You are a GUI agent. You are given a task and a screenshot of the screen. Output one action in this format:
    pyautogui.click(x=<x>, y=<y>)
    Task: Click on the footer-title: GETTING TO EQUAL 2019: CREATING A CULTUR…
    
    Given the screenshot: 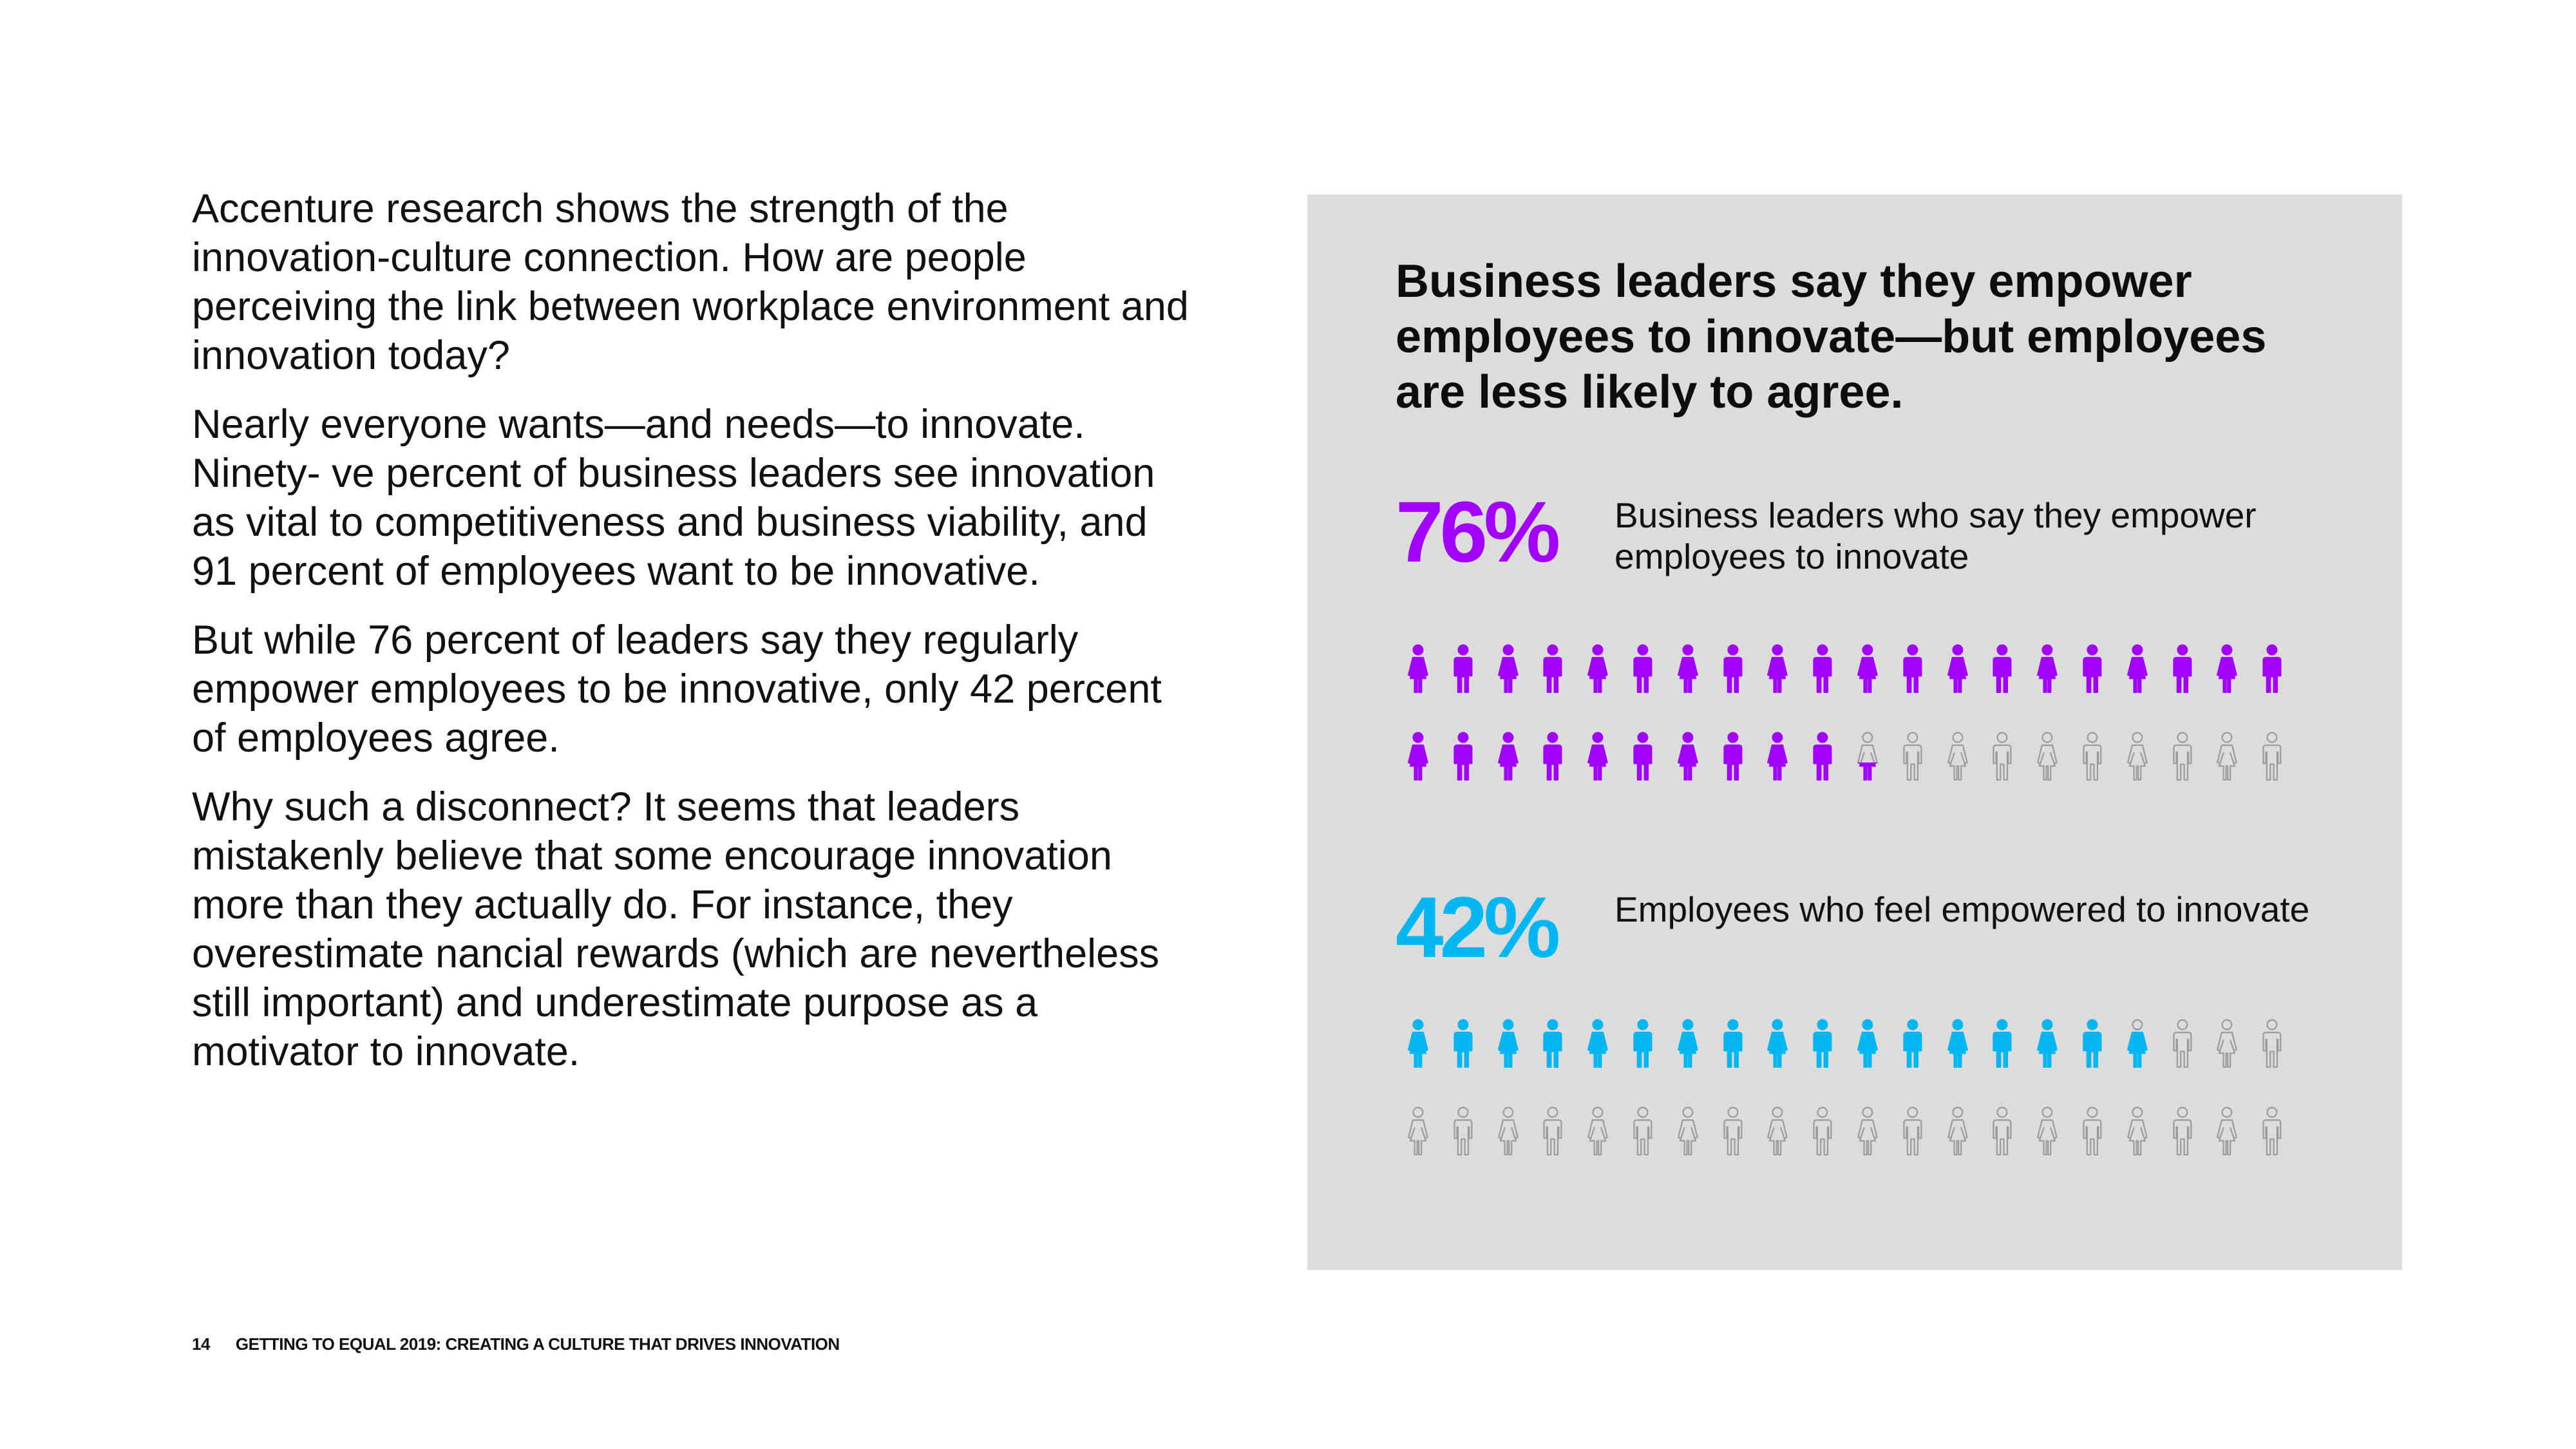 What is the action you would take?
    pyautogui.click(x=538, y=1344)
    